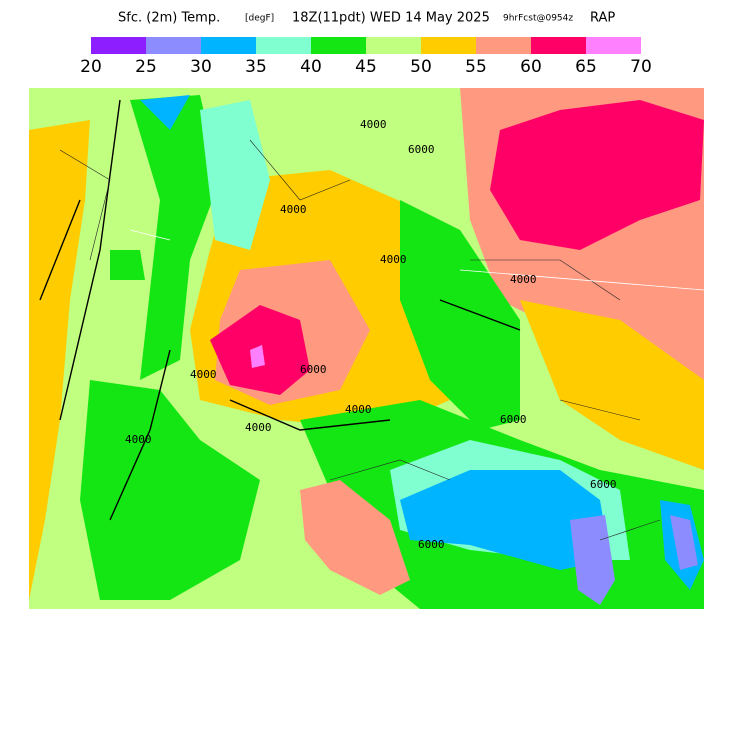  I want to click on title-model: RAP, so click(602, 18).